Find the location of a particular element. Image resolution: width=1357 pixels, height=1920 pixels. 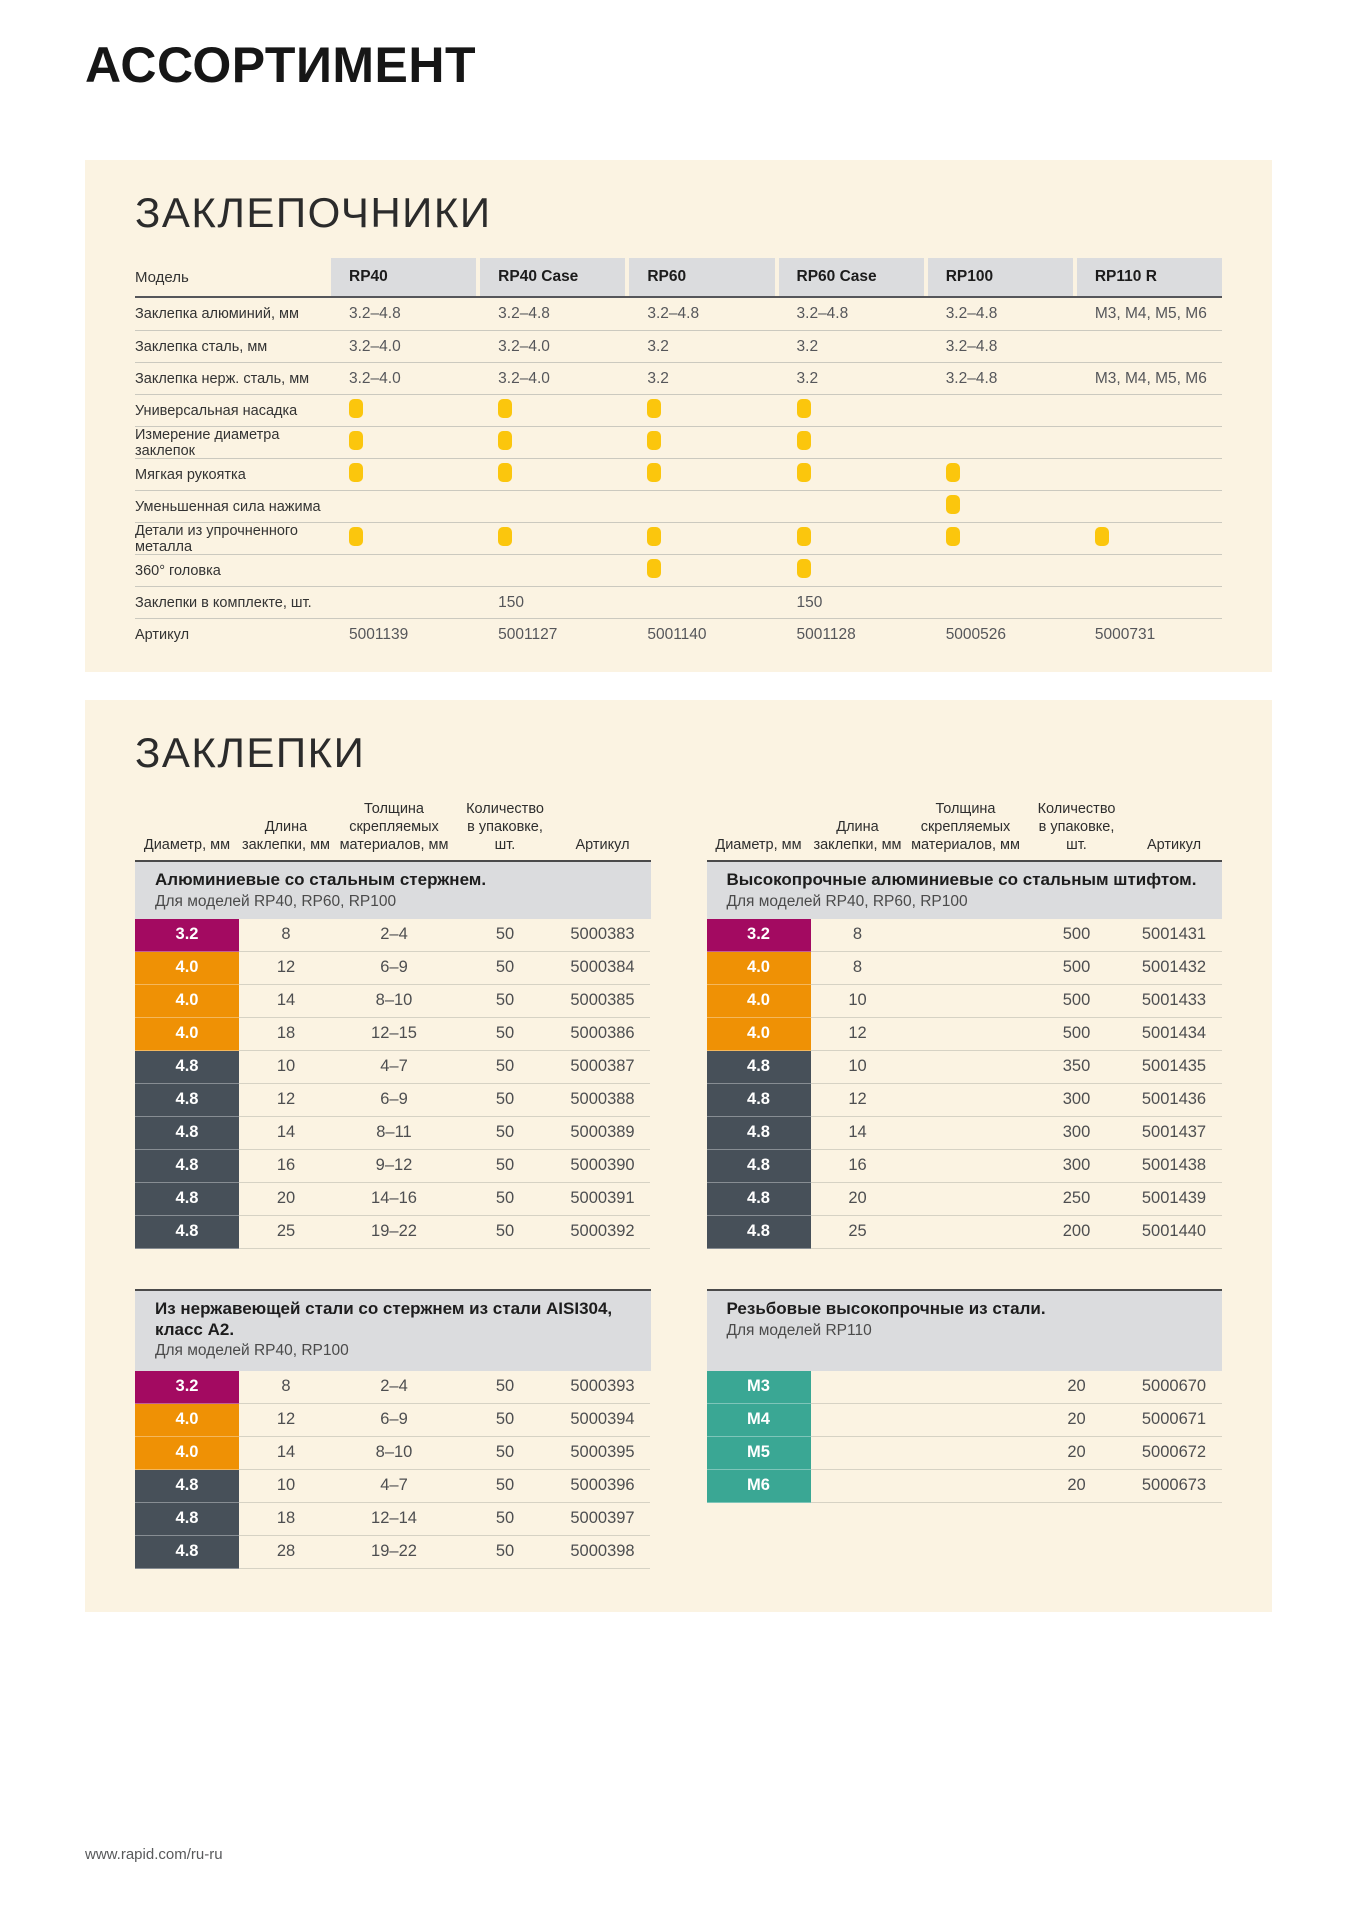

sku-cell: 5000395 is located at coordinates (602, 1453).